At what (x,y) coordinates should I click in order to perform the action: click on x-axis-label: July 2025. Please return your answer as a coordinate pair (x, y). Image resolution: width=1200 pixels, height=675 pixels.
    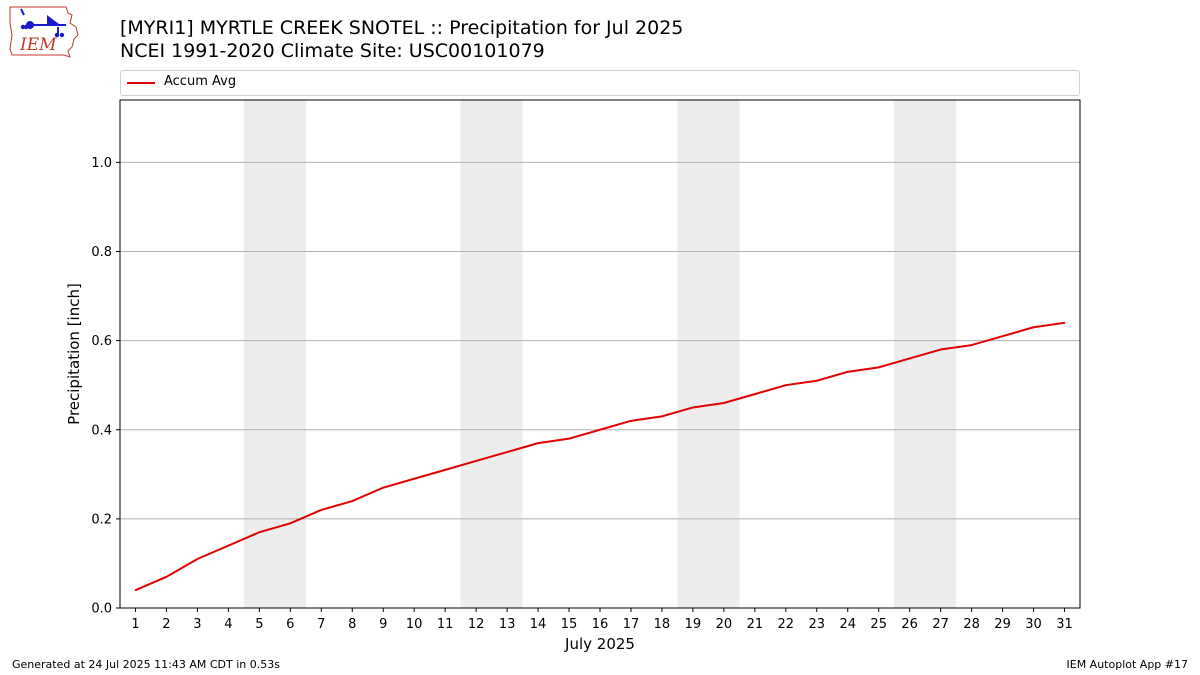
    Looking at the image, I should click on (599, 644).